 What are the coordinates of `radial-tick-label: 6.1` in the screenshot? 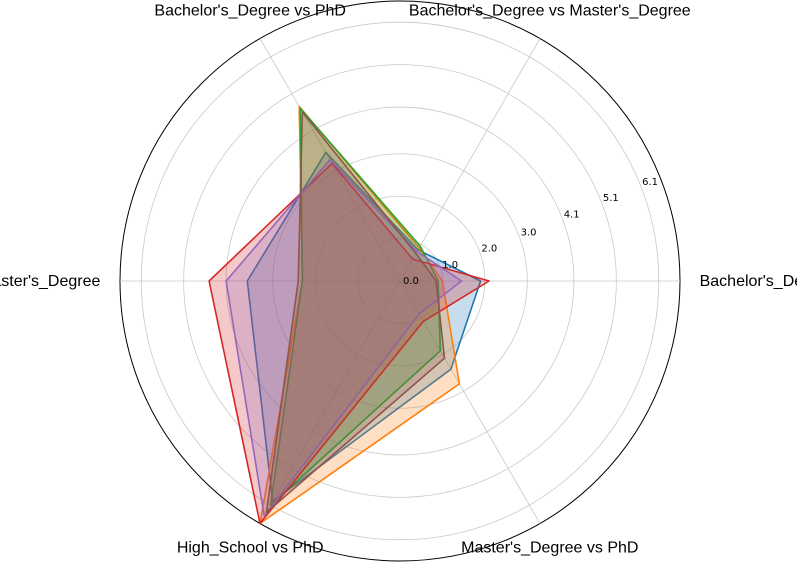 It's located at (650, 182).